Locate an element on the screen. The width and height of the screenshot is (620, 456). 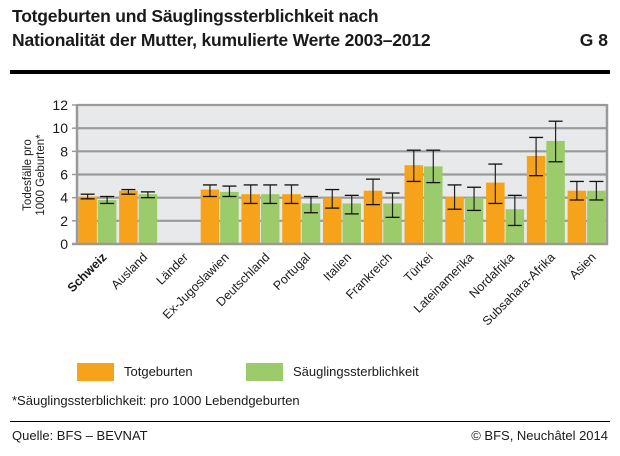
x-tick-label: Italien is located at coordinates (338, 267).